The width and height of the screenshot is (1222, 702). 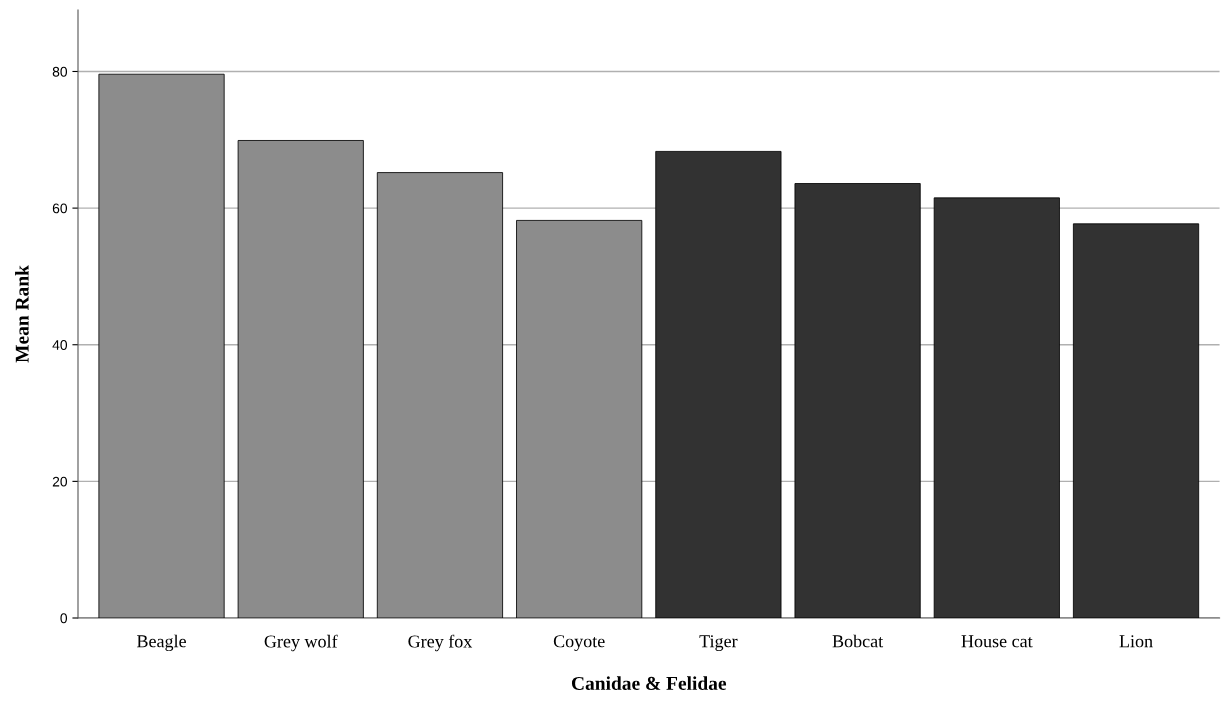 I want to click on x-tick-label: Beagle, so click(x=161, y=643).